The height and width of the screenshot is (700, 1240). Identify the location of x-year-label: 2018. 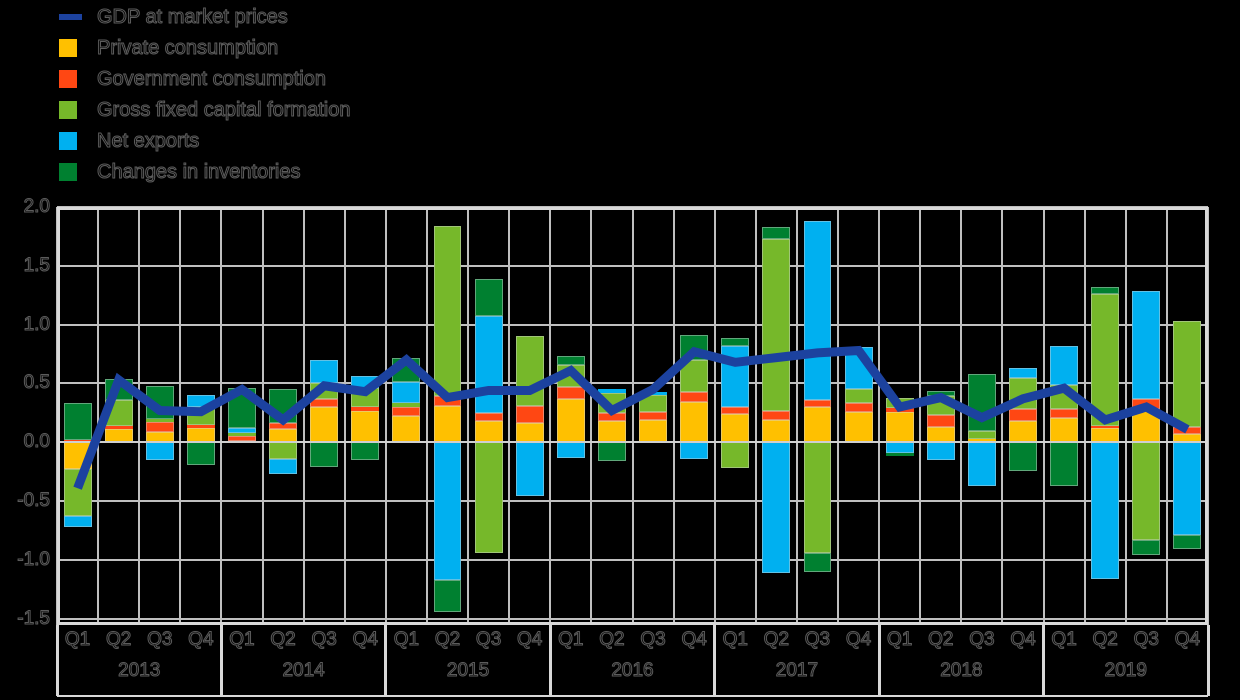
(961, 670).